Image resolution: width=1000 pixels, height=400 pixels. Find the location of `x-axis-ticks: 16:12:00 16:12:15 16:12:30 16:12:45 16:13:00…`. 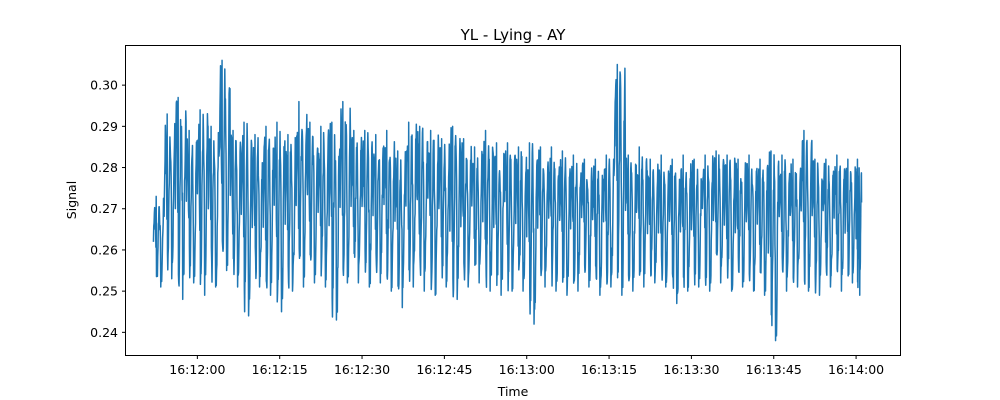

x-axis-ticks: 16:12:00 16:12:15 16:12:30 16:12:45 16:13:00… is located at coordinates (526, 366).